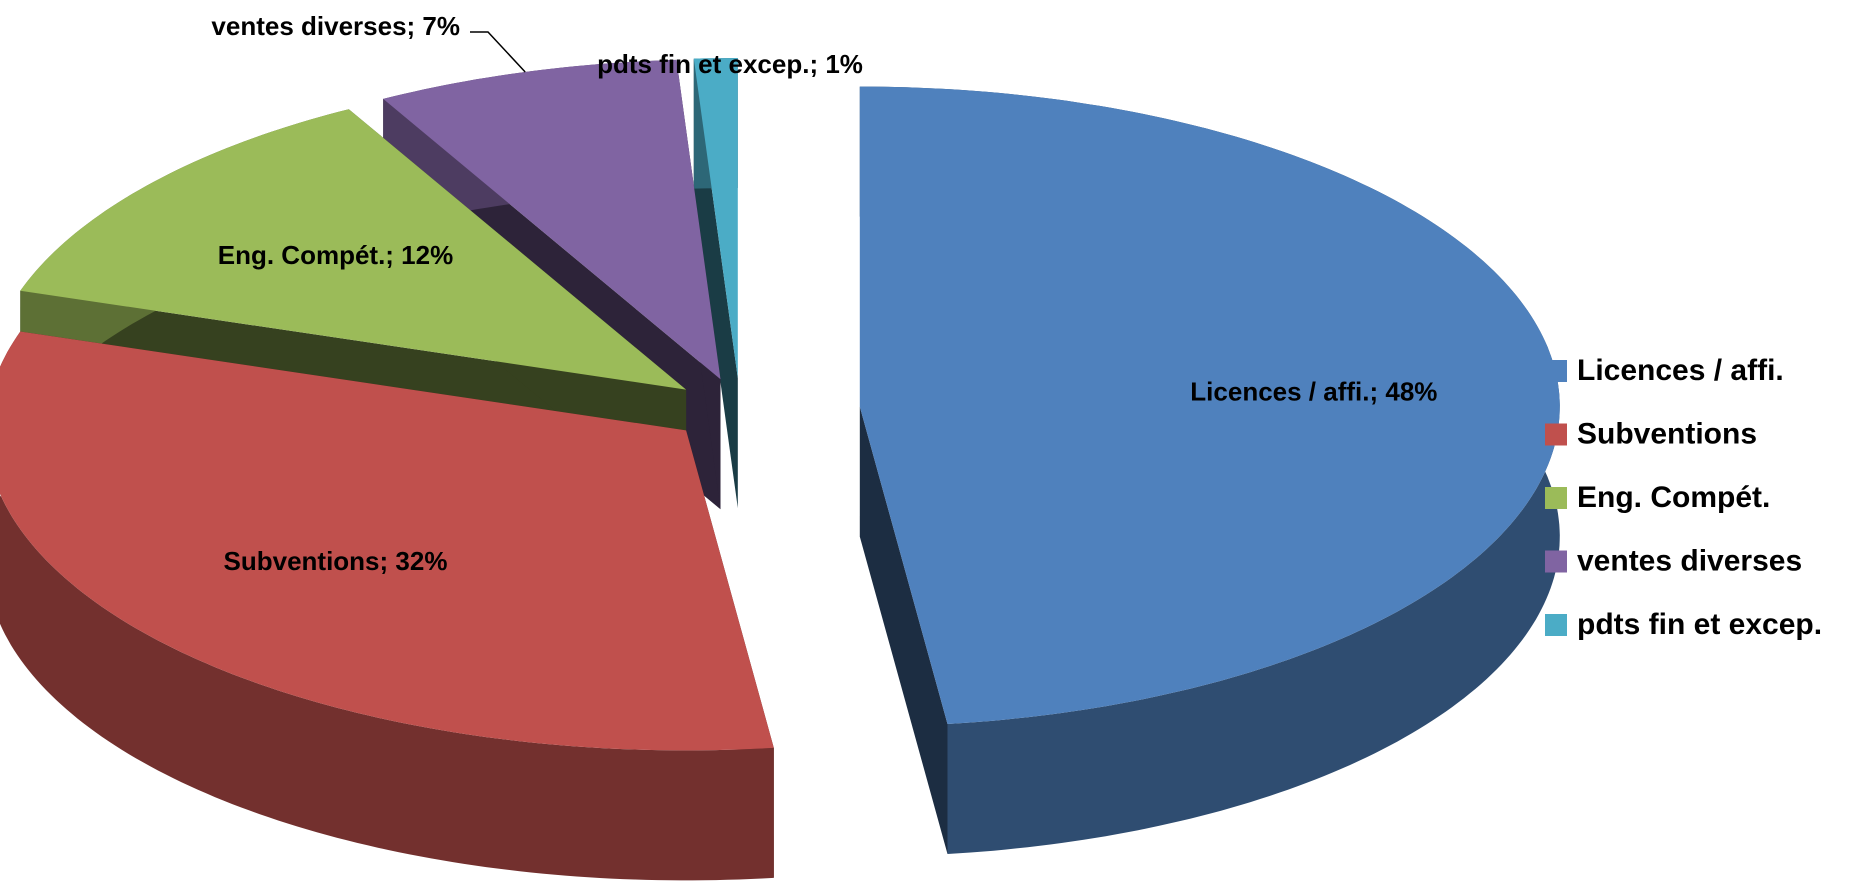  Describe the element at coordinates (336, 561) in the screenshot. I see `data-label: Subventions; 32%` at that location.